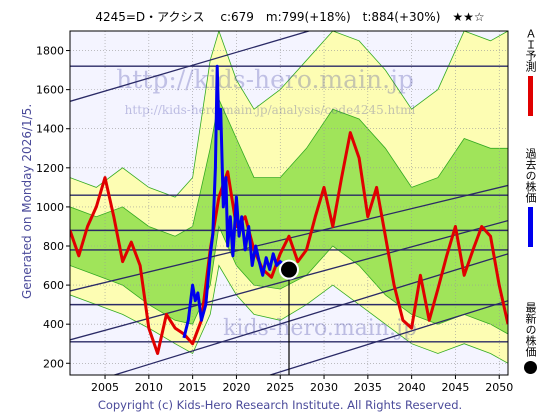 The height and width of the screenshot is (420, 560). Describe the element at coordinates (320, 328) in the screenshot. I see `watermark-bottom: kids-hero.main.jp` at that location.